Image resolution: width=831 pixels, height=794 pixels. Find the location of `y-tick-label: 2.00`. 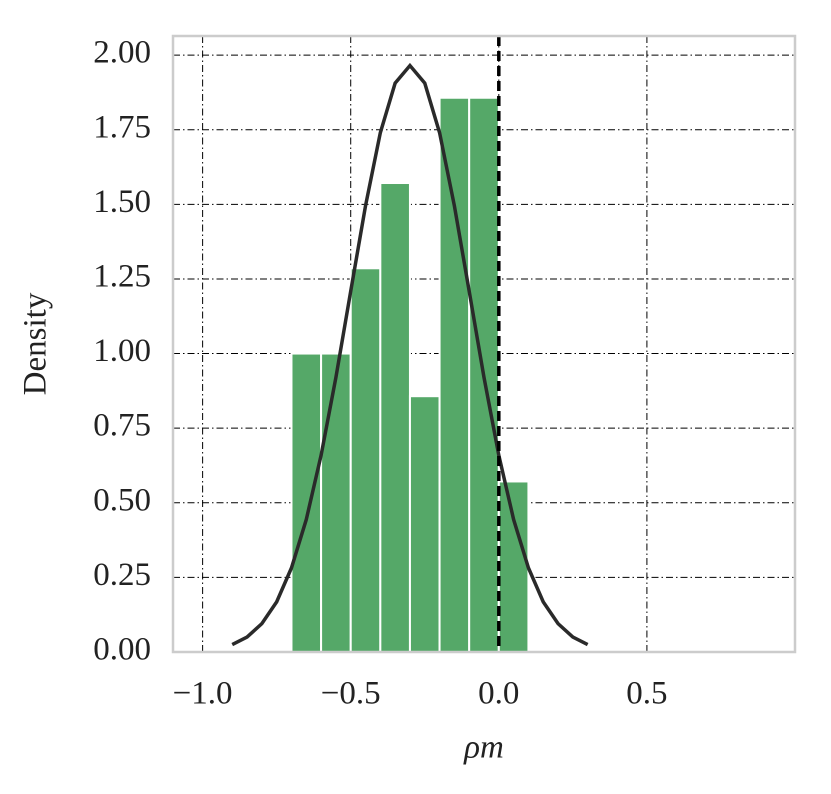

y-tick-label: 2.00 is located at coordinates (122, 53).